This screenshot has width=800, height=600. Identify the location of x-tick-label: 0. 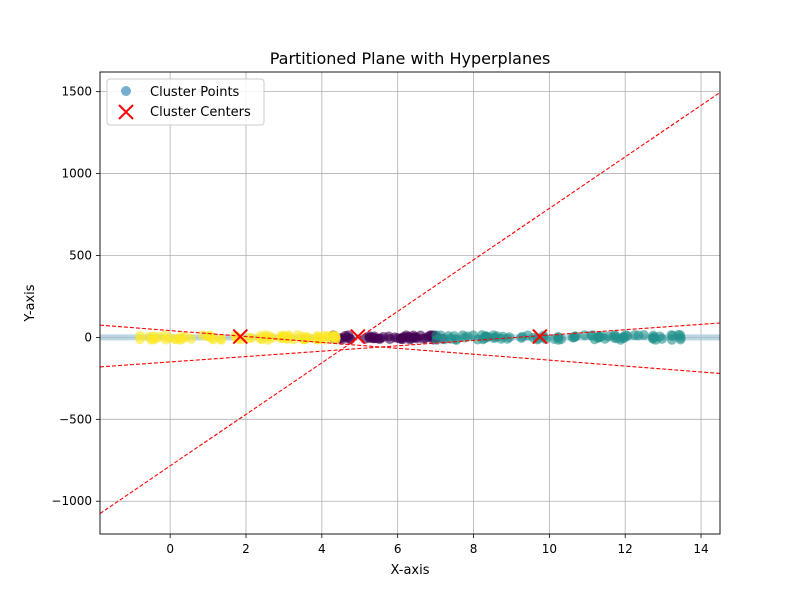
(170, 549).